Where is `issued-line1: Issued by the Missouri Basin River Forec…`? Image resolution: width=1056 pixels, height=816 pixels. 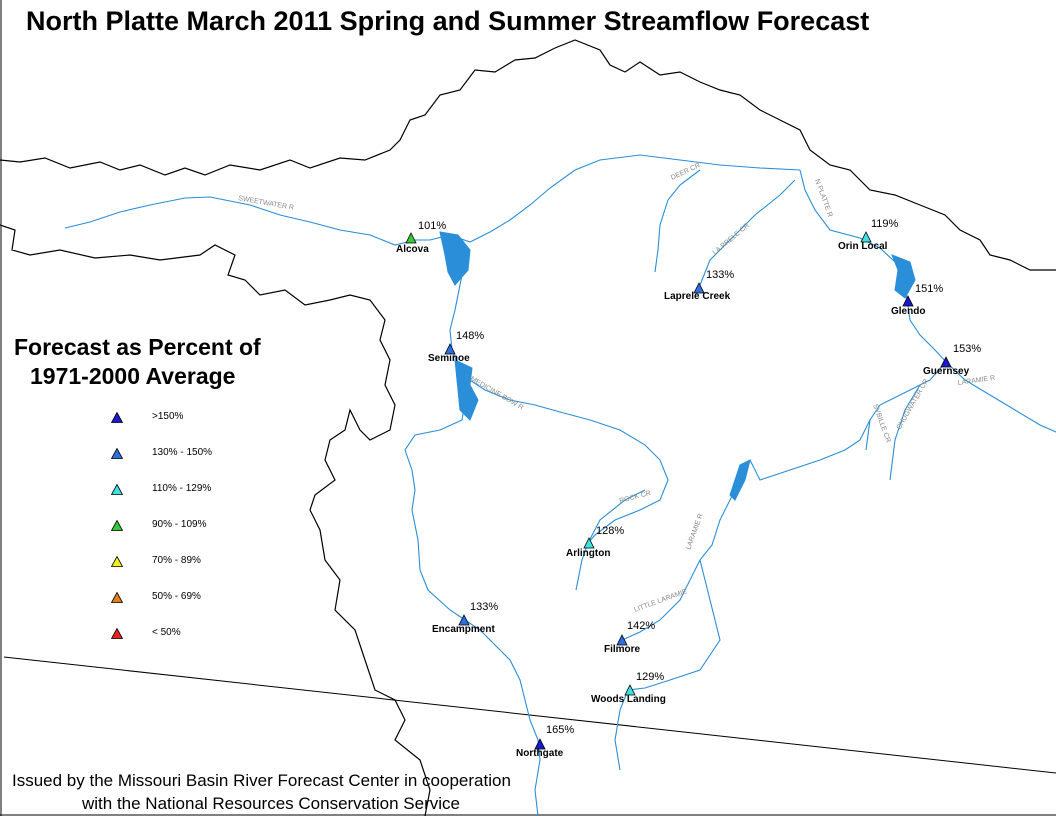 issued-line1: Issued by the Missouri Basin River Forec… is located at coordinates (261, 780).